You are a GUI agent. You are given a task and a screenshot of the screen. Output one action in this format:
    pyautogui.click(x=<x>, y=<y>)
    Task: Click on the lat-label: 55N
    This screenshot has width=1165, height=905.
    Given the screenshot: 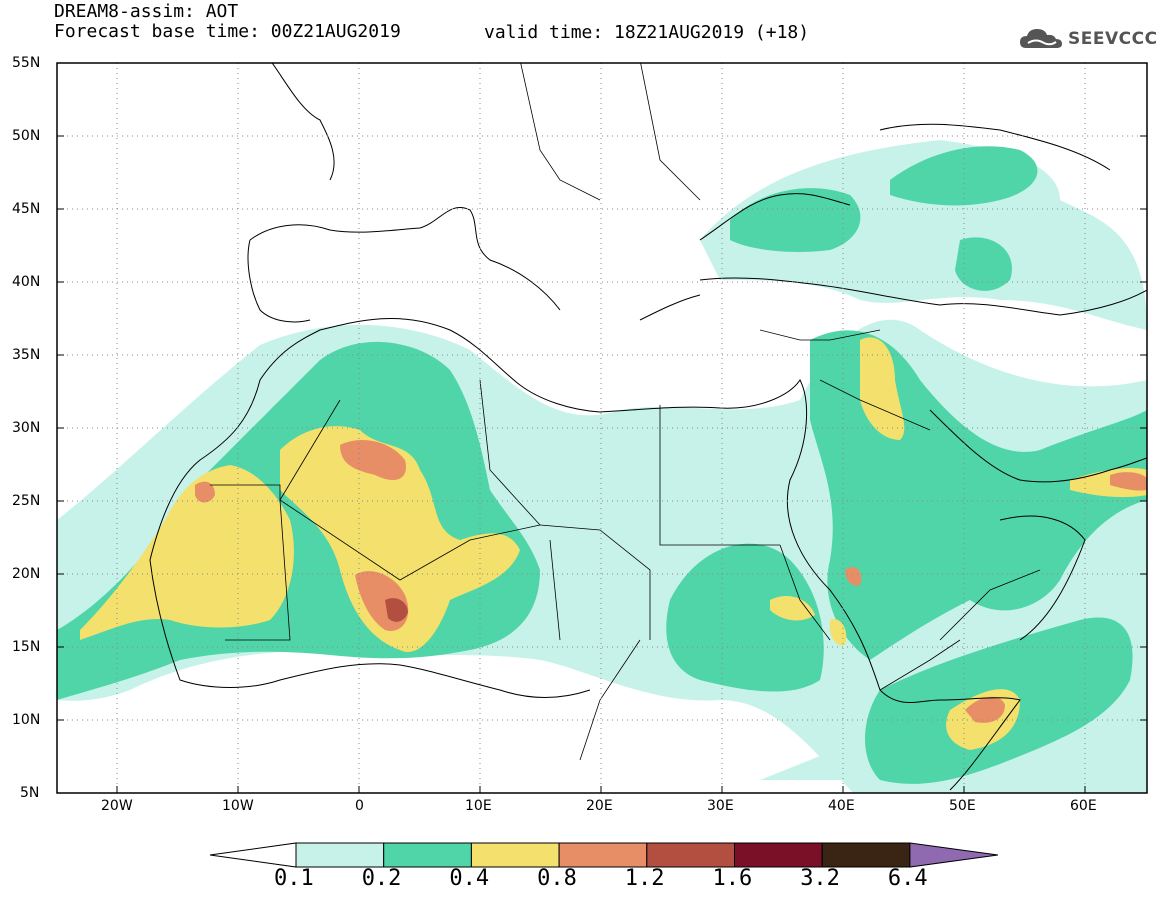 What is the action you would take?
    pyautogui.click(x=26, y=63)
    